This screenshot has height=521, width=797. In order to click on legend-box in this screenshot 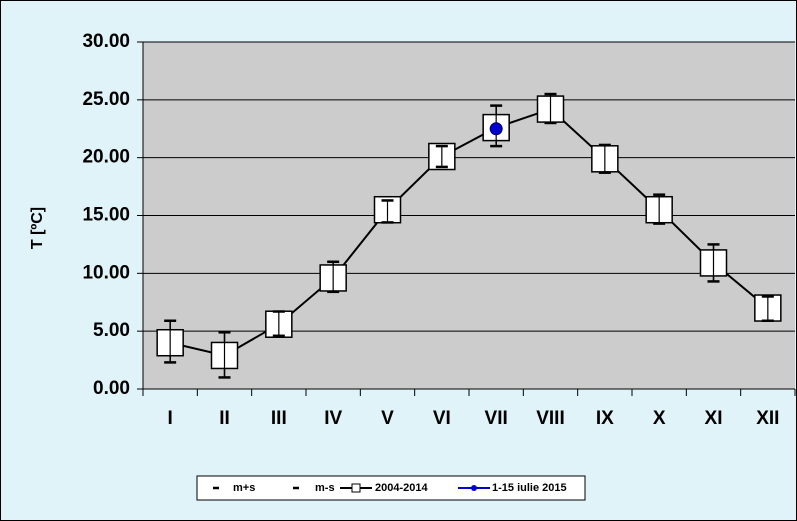, I will do `click(391, 488)`.